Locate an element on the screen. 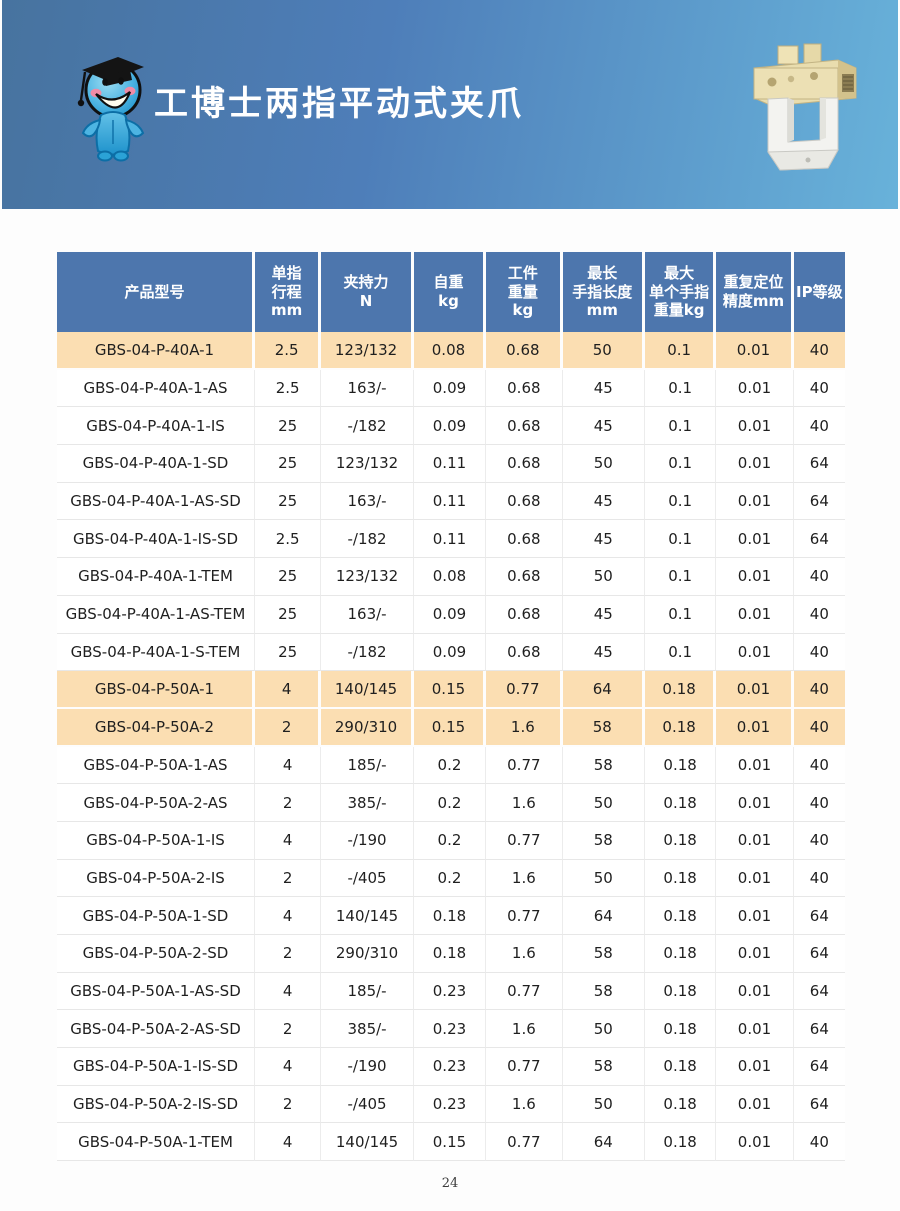 This screenshot has width=900, height=1211. model-cell: GBS-04-P-40A-1-SD is located at coordinates (156, 464).